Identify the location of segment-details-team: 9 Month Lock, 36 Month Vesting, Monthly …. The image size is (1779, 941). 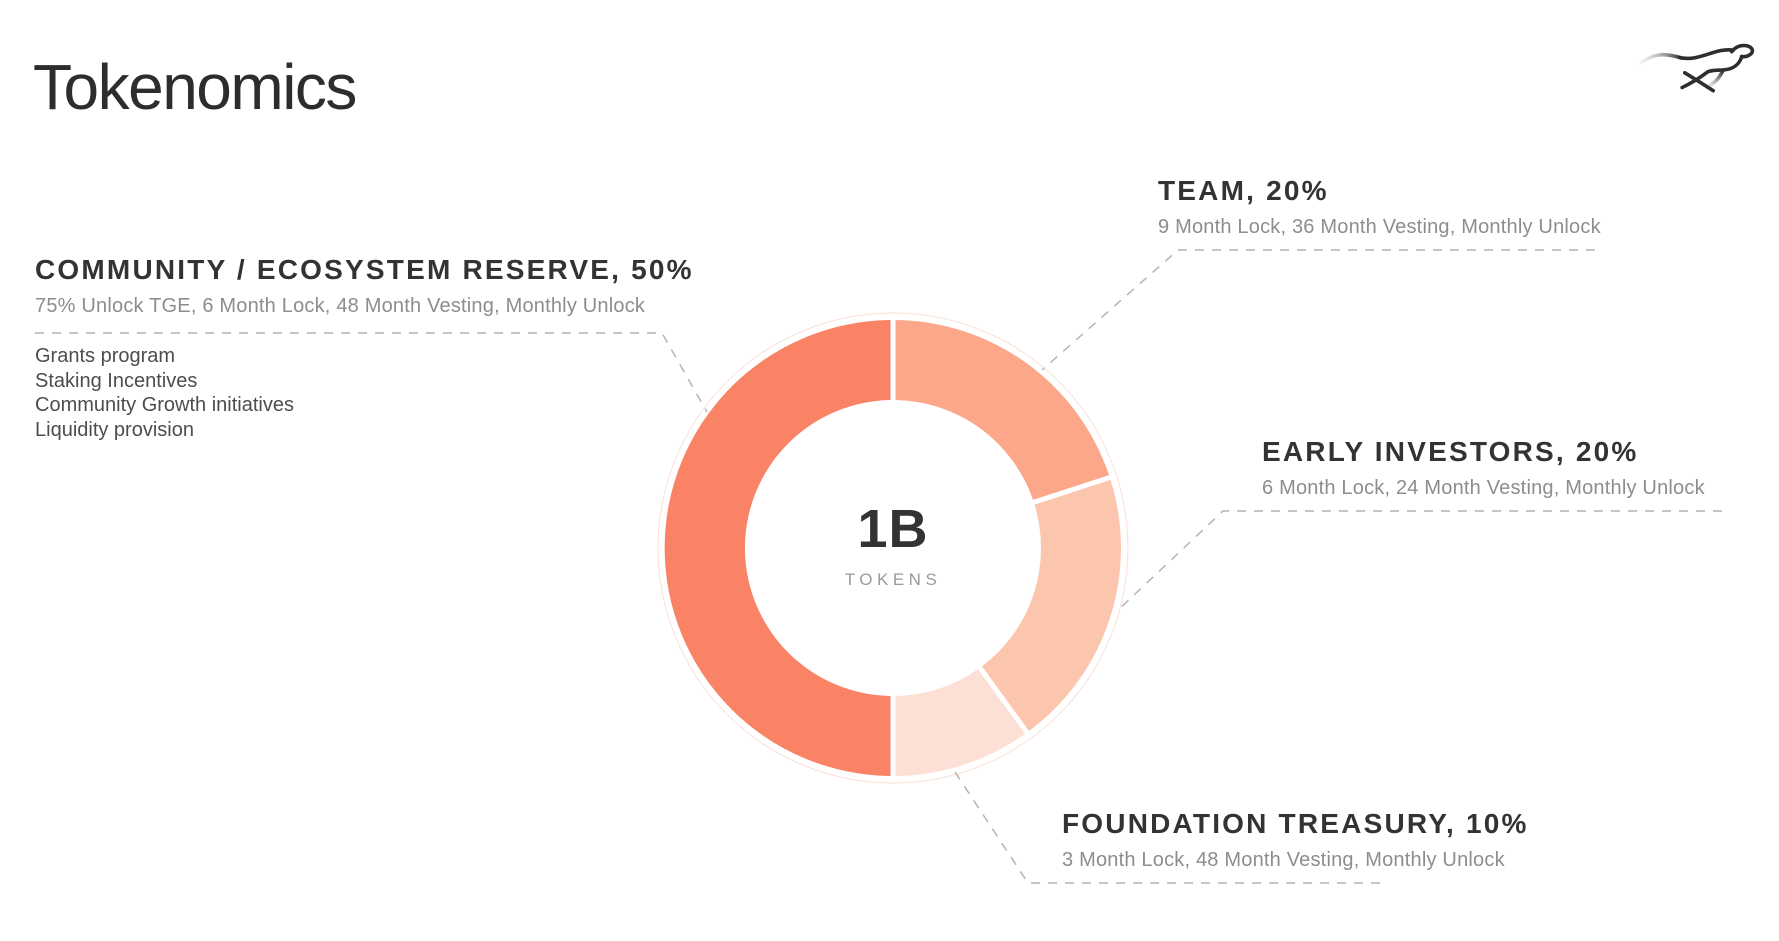
(1379, 227).